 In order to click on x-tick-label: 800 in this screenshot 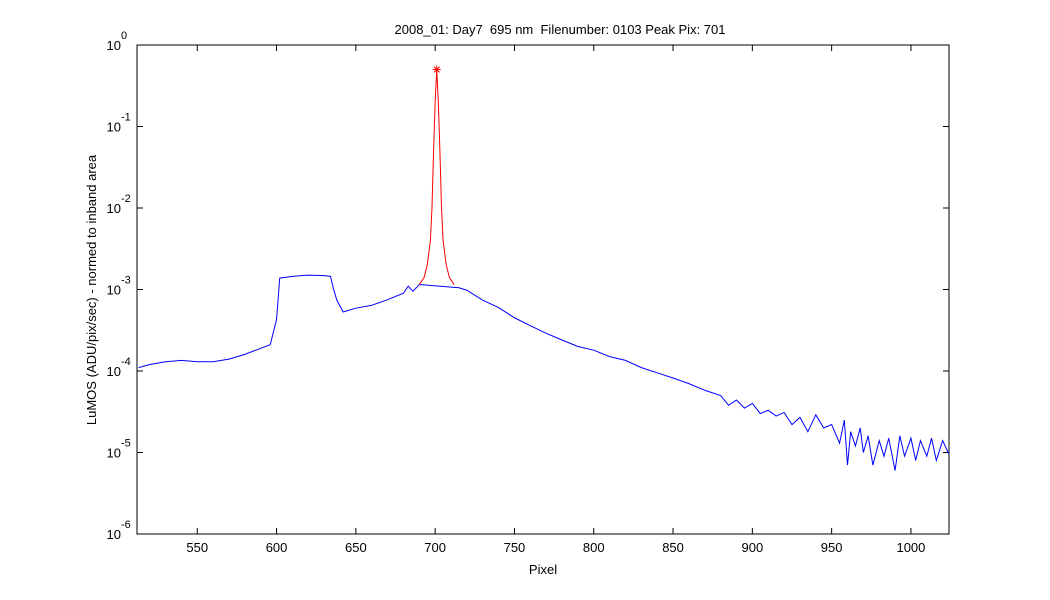, I will do `click(594, 547)`.